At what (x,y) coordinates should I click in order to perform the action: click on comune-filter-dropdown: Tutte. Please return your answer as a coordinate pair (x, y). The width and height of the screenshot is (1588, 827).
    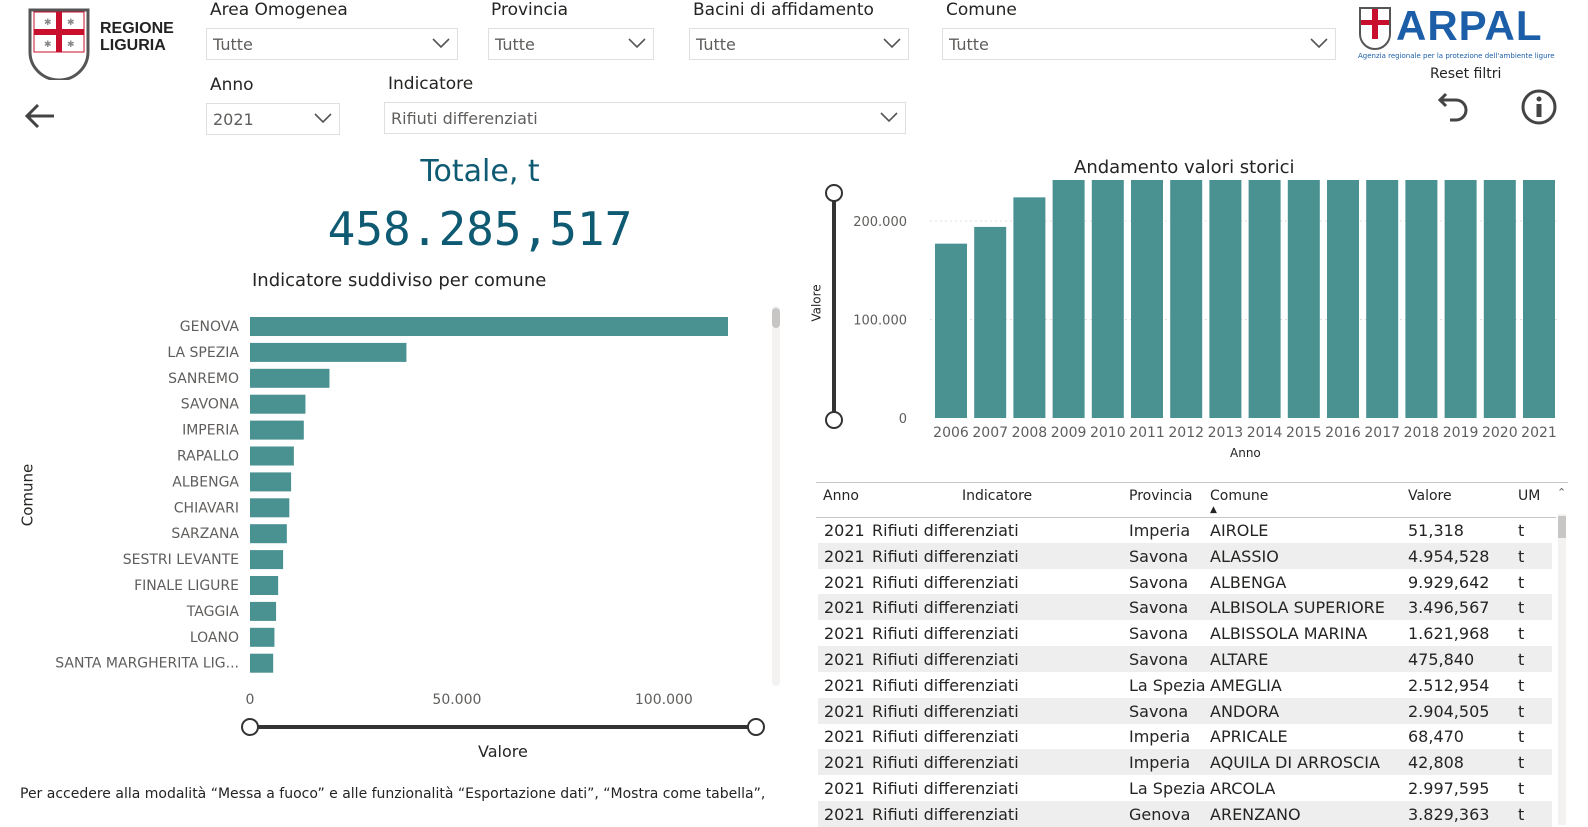
    Looking at the image, I should click on (1139, 44).